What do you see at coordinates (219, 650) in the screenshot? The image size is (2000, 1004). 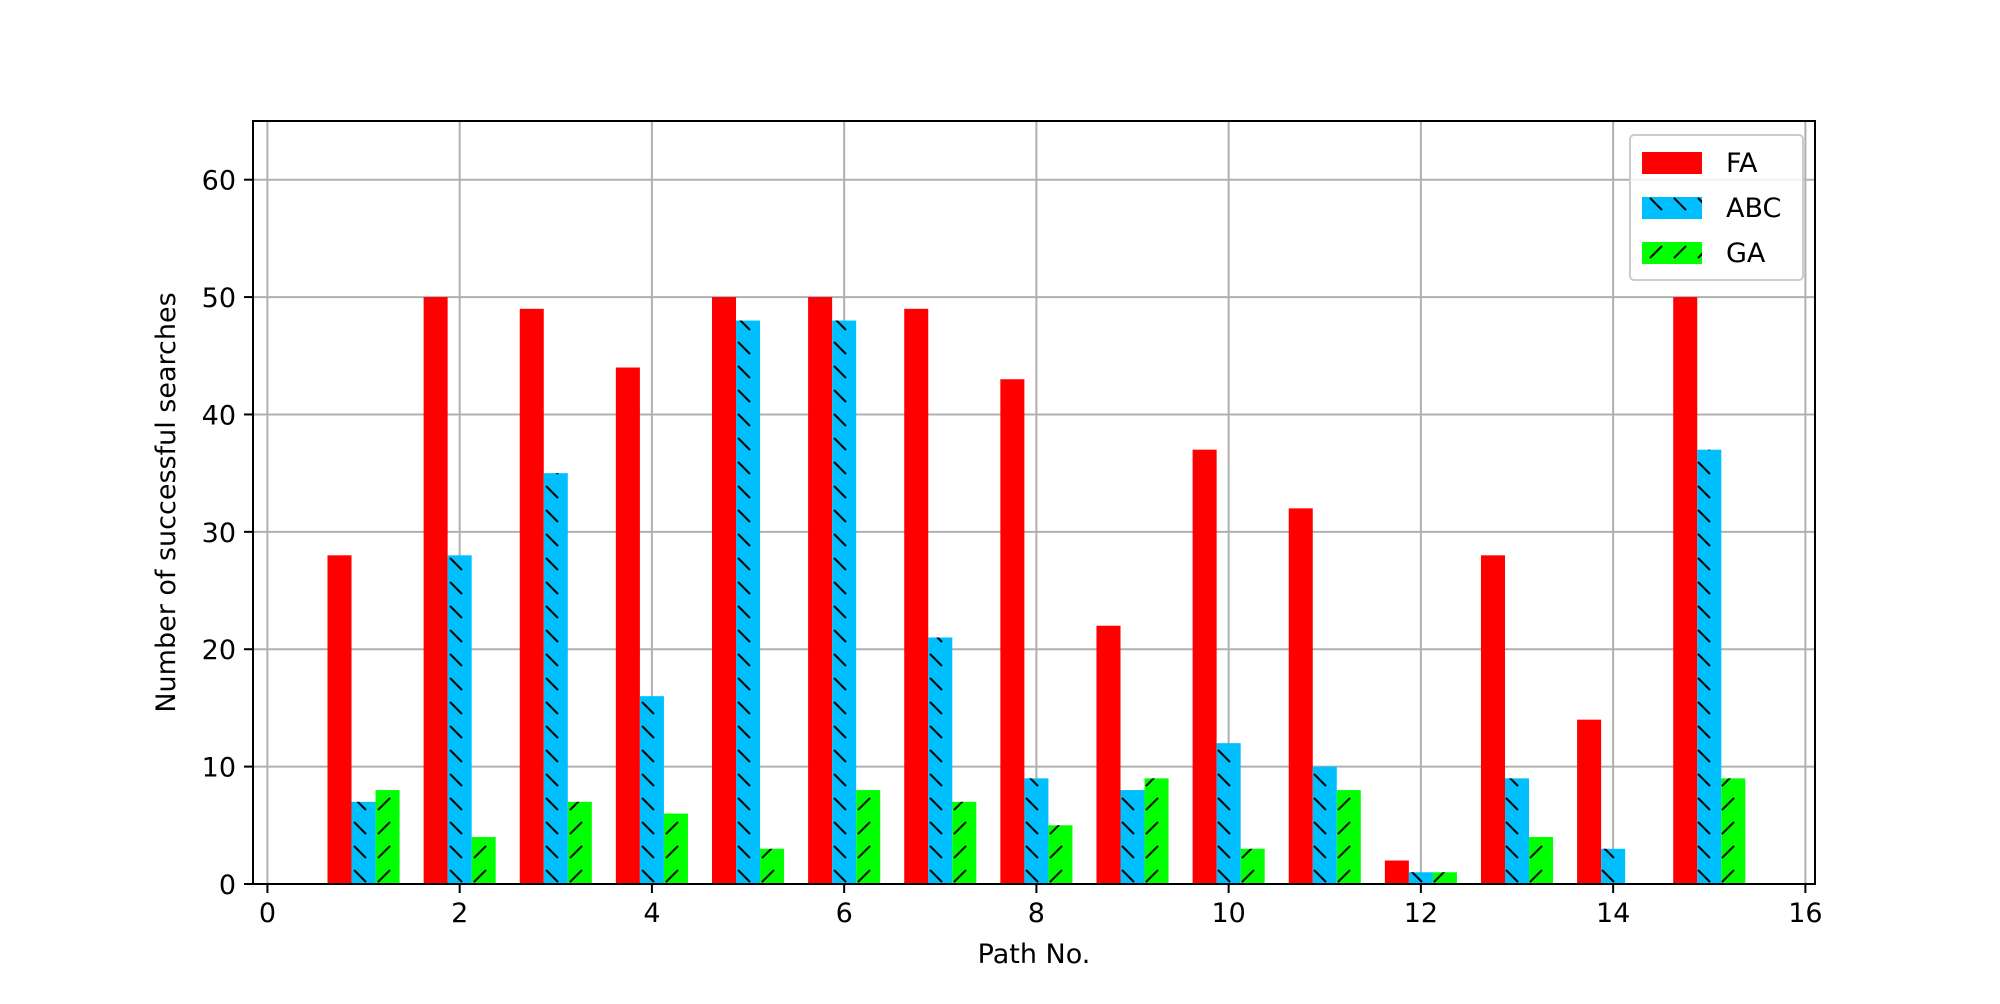 I see `y-tick-label: 20` at bounding box center [219, 650].